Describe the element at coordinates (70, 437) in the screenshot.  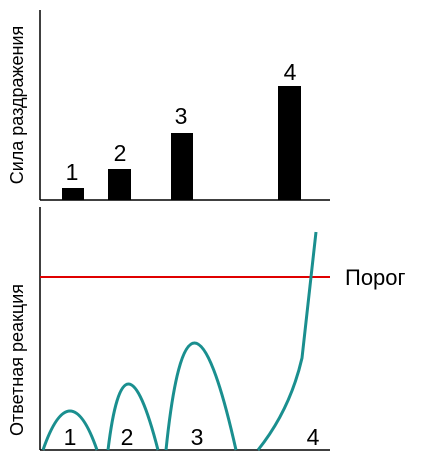
I see `curve-label: 1` at that location.